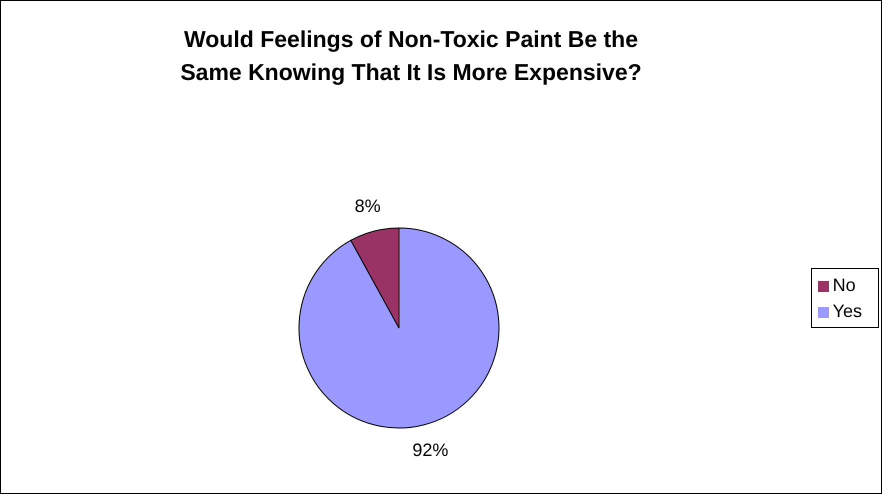  What do you see at coordinates (847, 311) in the screenshot?
I see `legend-label: Yes` at bounding box center [847, 311].